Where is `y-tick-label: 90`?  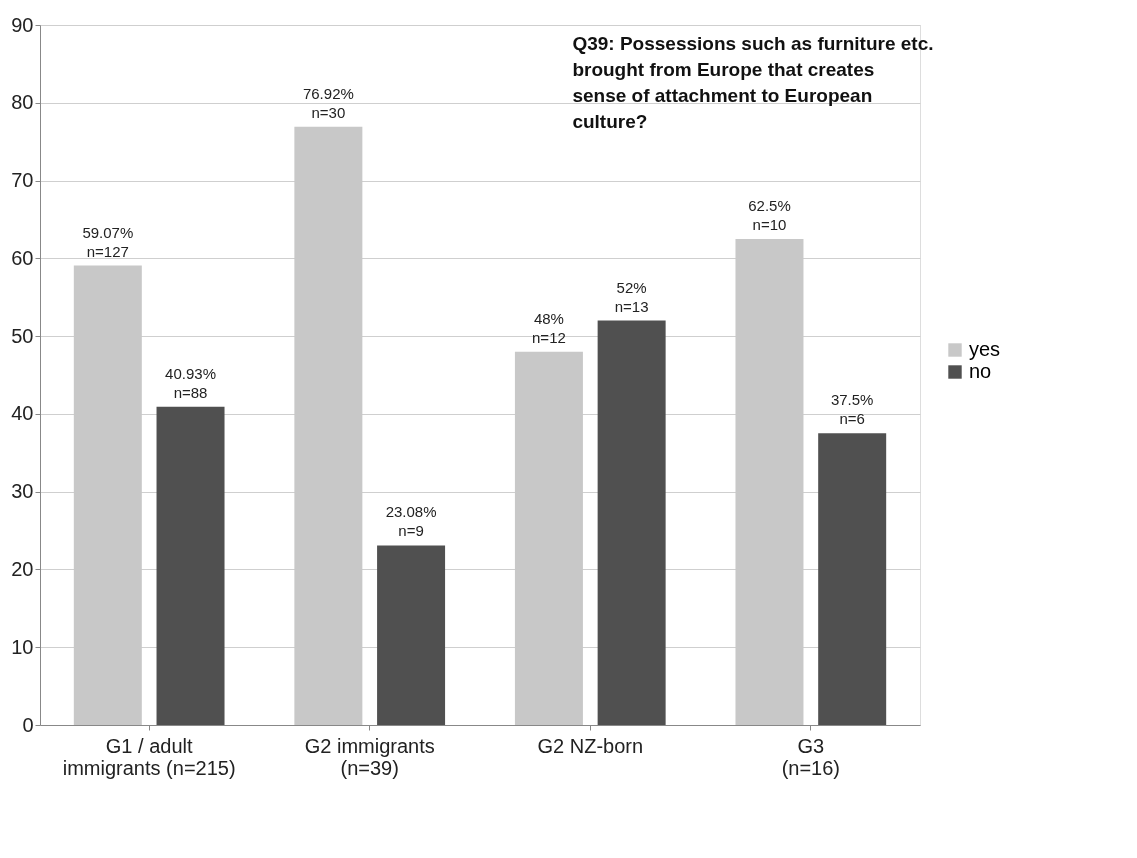
y-tick-label: 90 is located at coordinates (22, 24).